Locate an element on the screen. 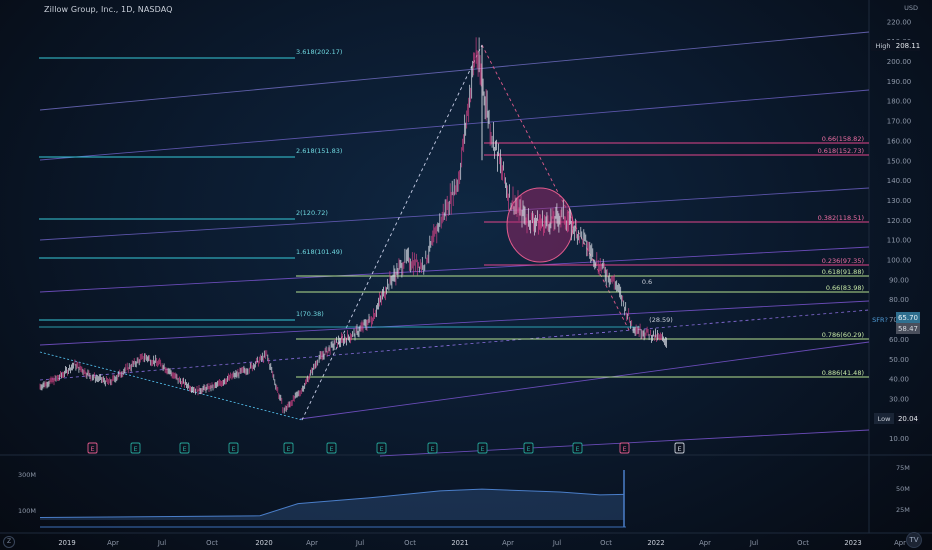  price-tick: 150.00 is located at coordinates (899, 161).